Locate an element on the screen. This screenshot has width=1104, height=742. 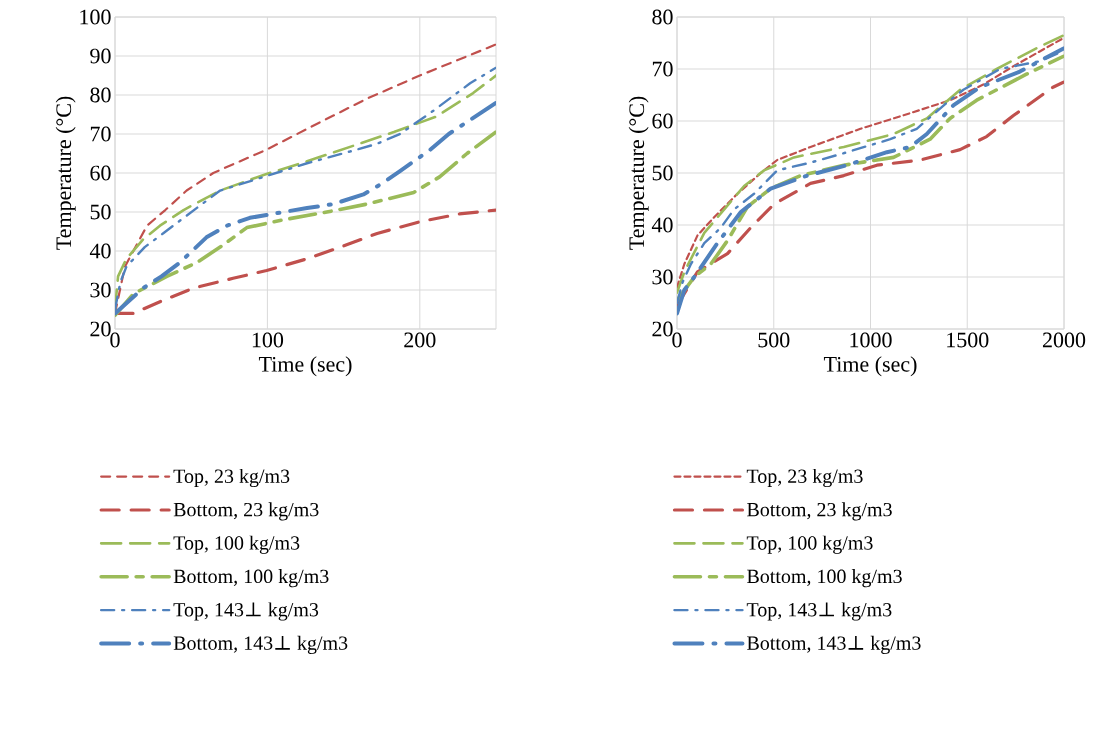
x-tick-label: 100 is located at coordinates (268, 340).